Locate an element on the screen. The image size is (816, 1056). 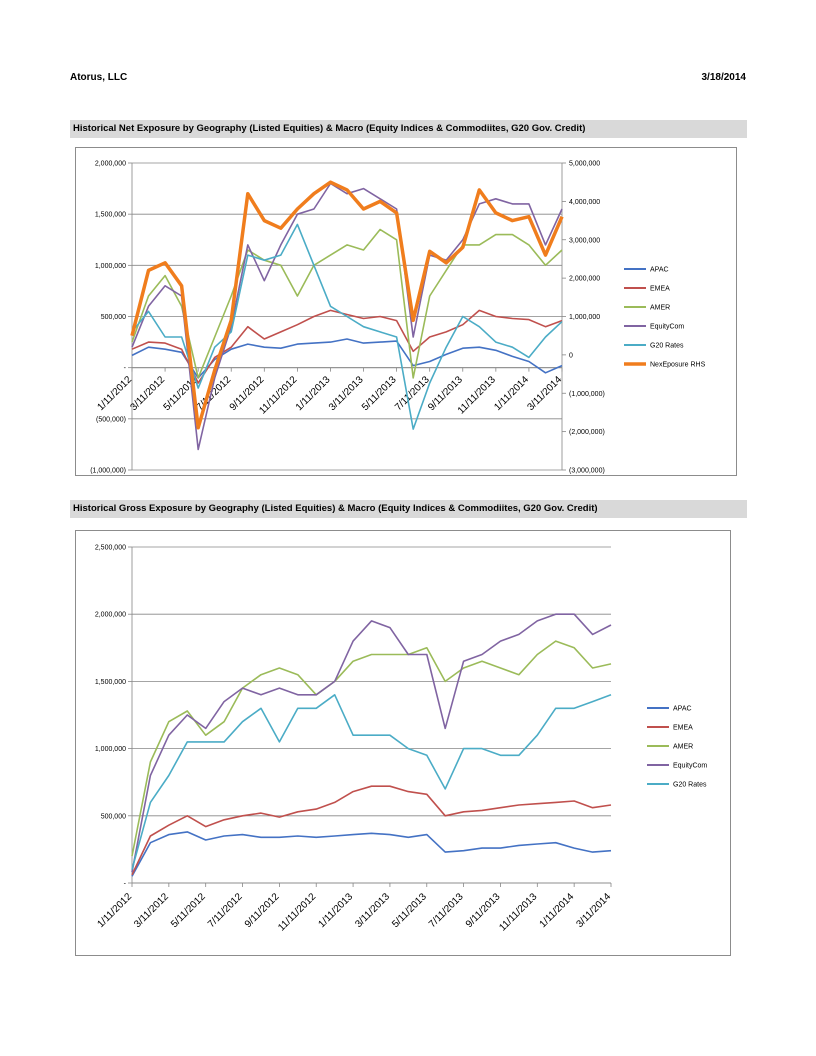
company-name: Atorus, LLC is located at coordinates (99, 77).